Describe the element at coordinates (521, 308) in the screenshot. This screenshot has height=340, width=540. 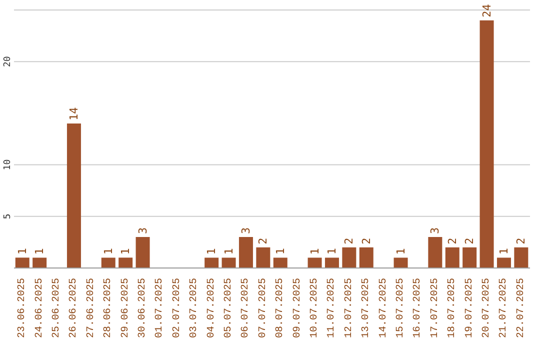
I see `x-tick-label: 22.07.2025` at that location.